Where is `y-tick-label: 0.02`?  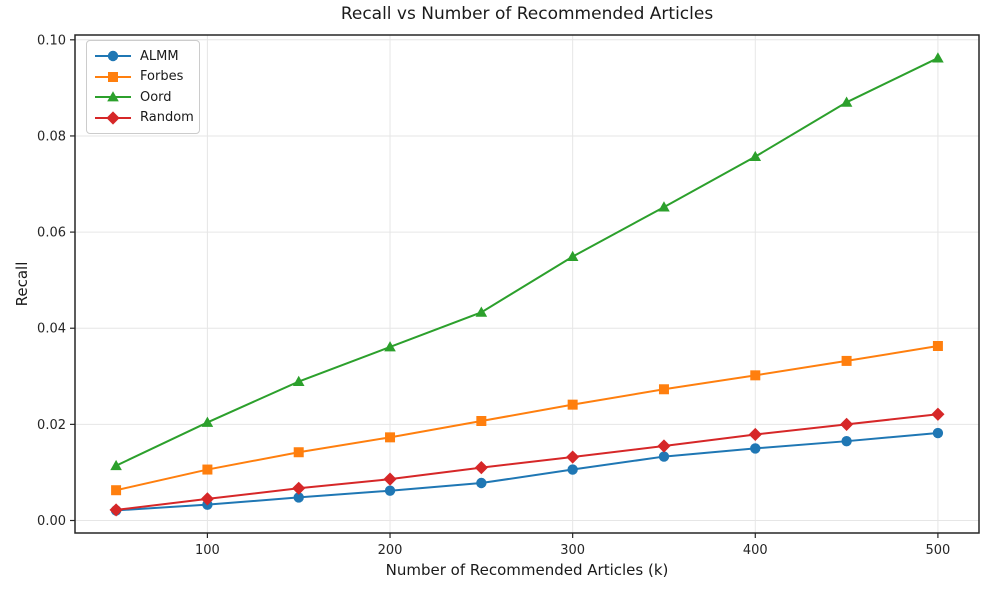
y-tick-label: 0.02 is located at coordinates (51, 425).